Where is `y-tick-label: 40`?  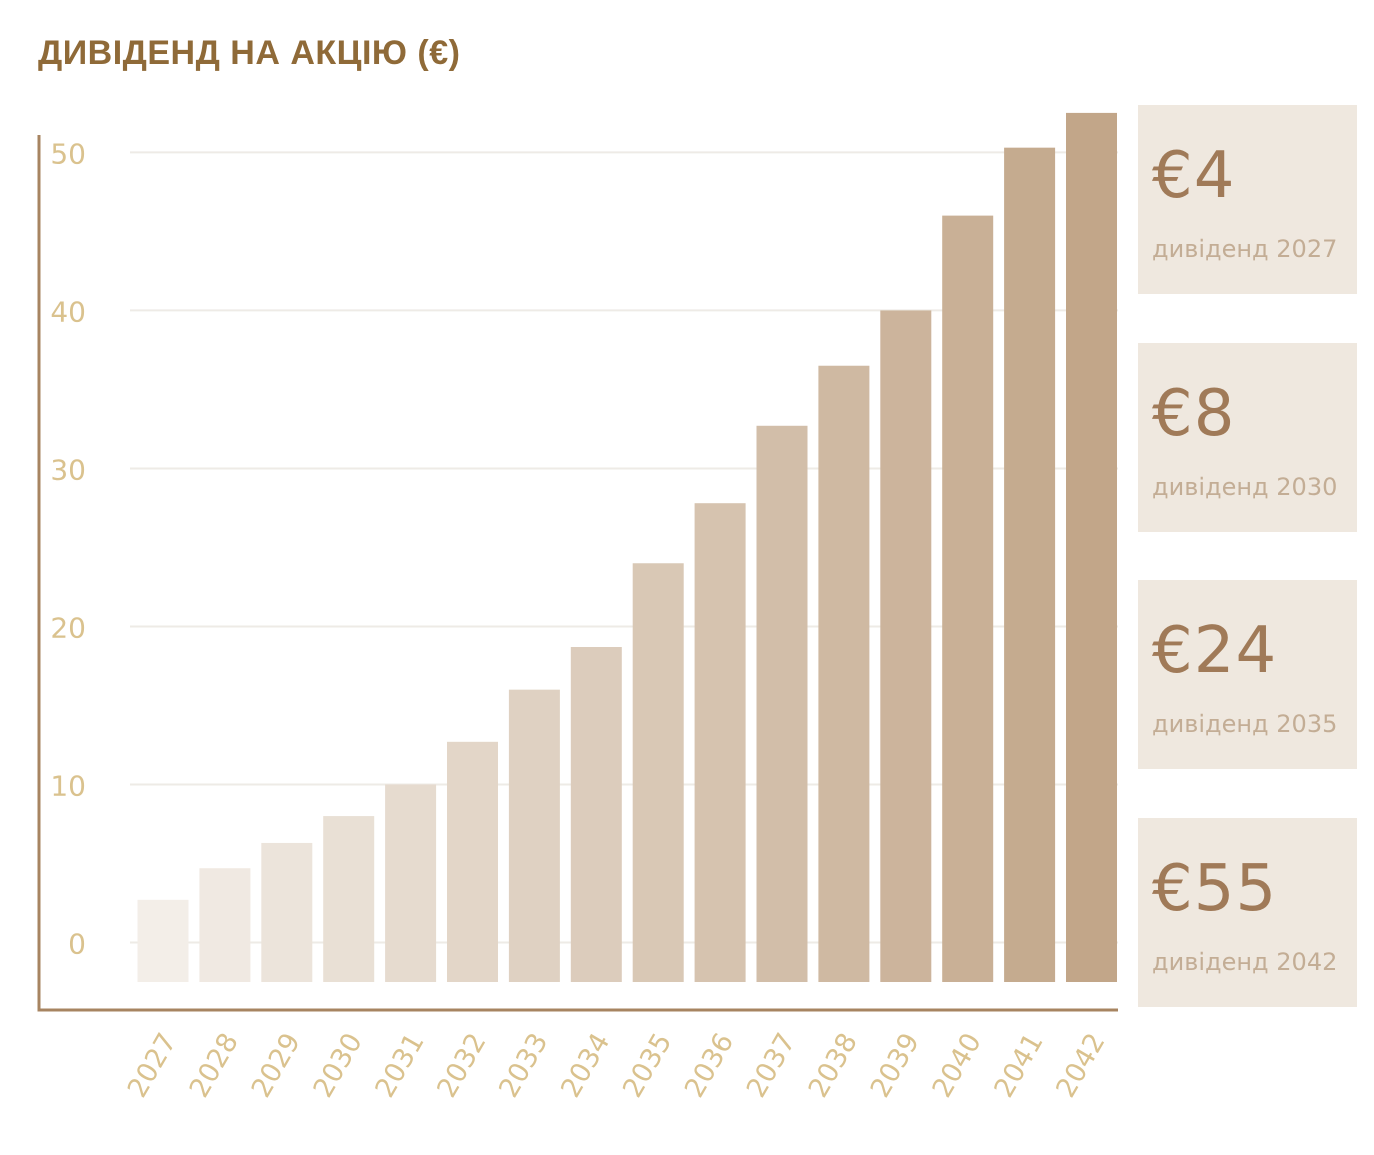
y-tick-label: 40 is located at coordinates (68, 311).